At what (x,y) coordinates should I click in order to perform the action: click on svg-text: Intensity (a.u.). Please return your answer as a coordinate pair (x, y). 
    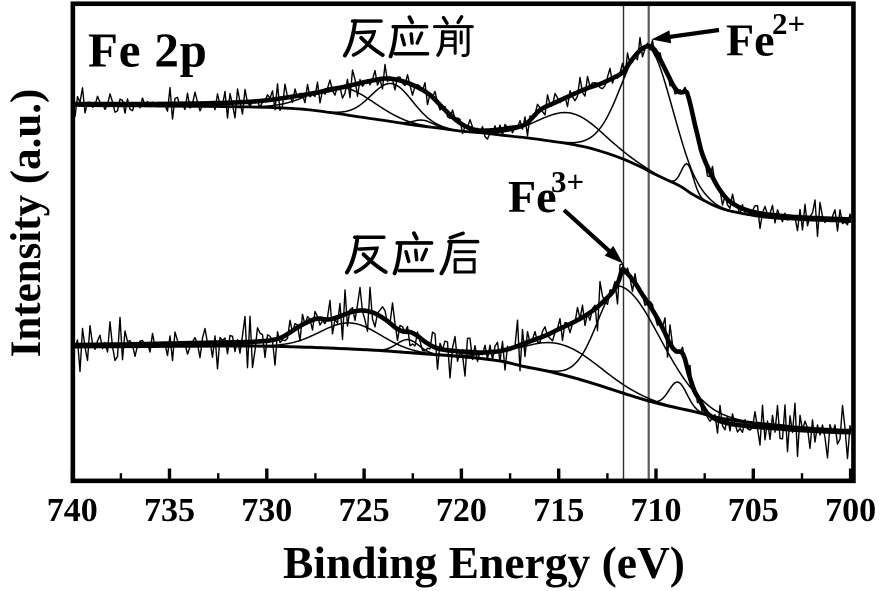
    Looking at the image, I should click on (26, 223).